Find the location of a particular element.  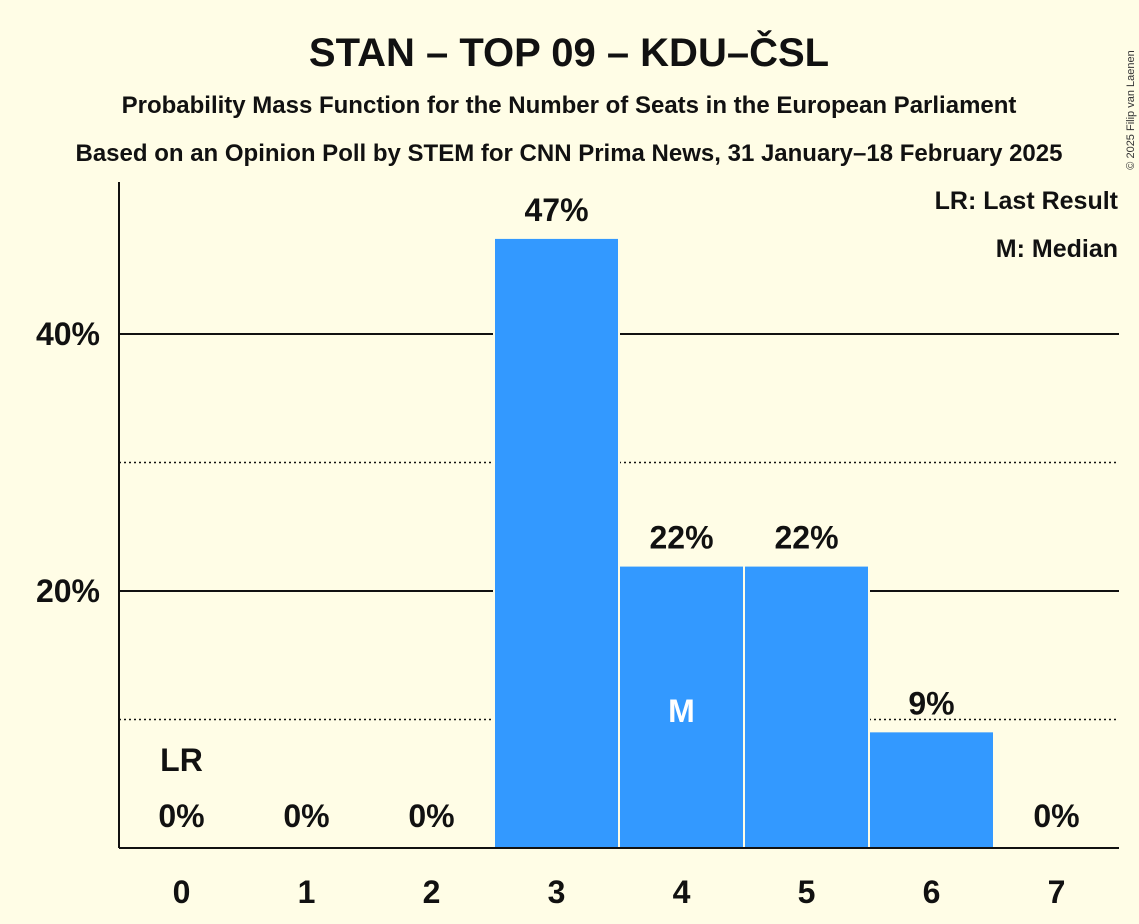

last-result-marker: LR is located at coordinates (181, 760).